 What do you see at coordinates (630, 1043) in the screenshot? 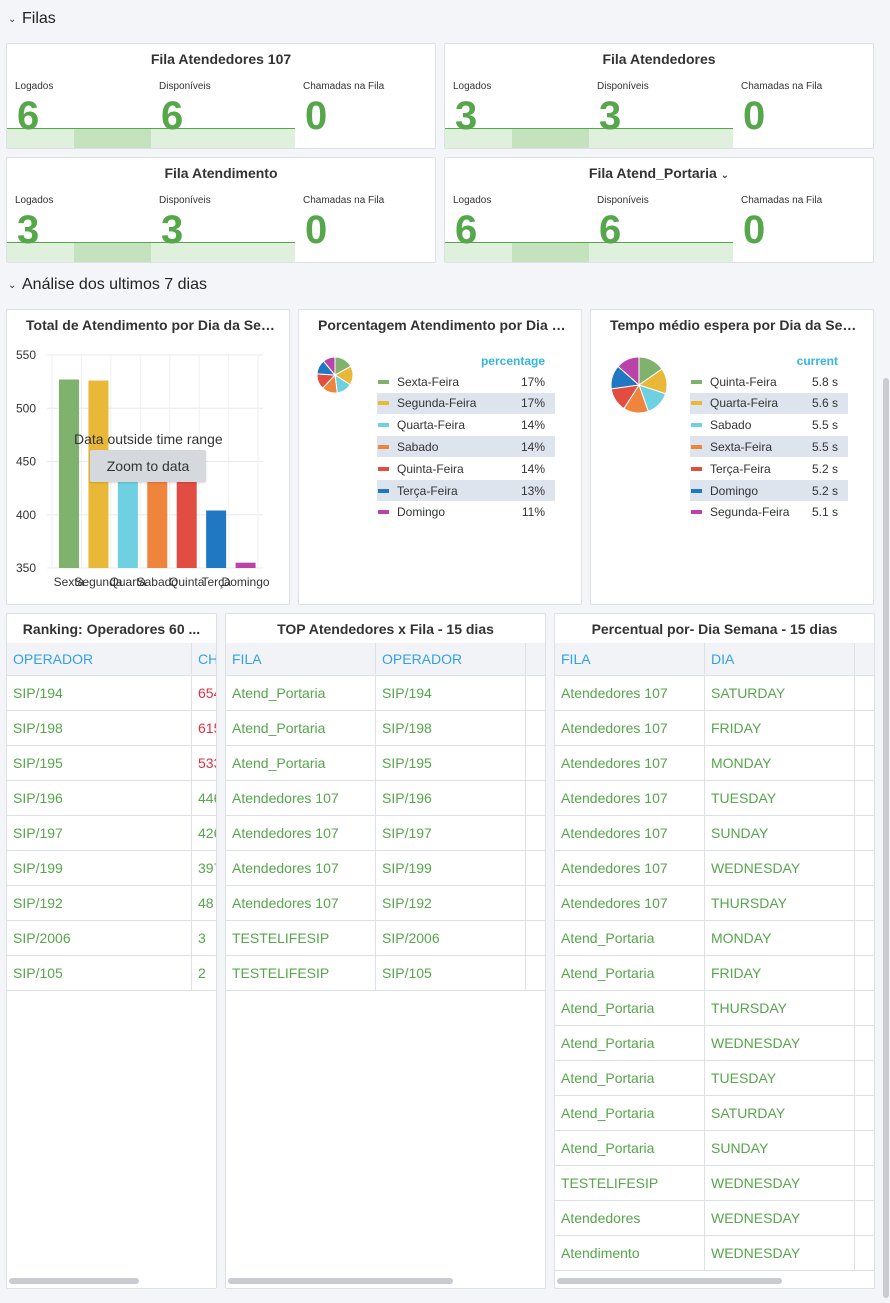
I see `table-cell: Atend_Portaria` at bounding box center [630, 1043].